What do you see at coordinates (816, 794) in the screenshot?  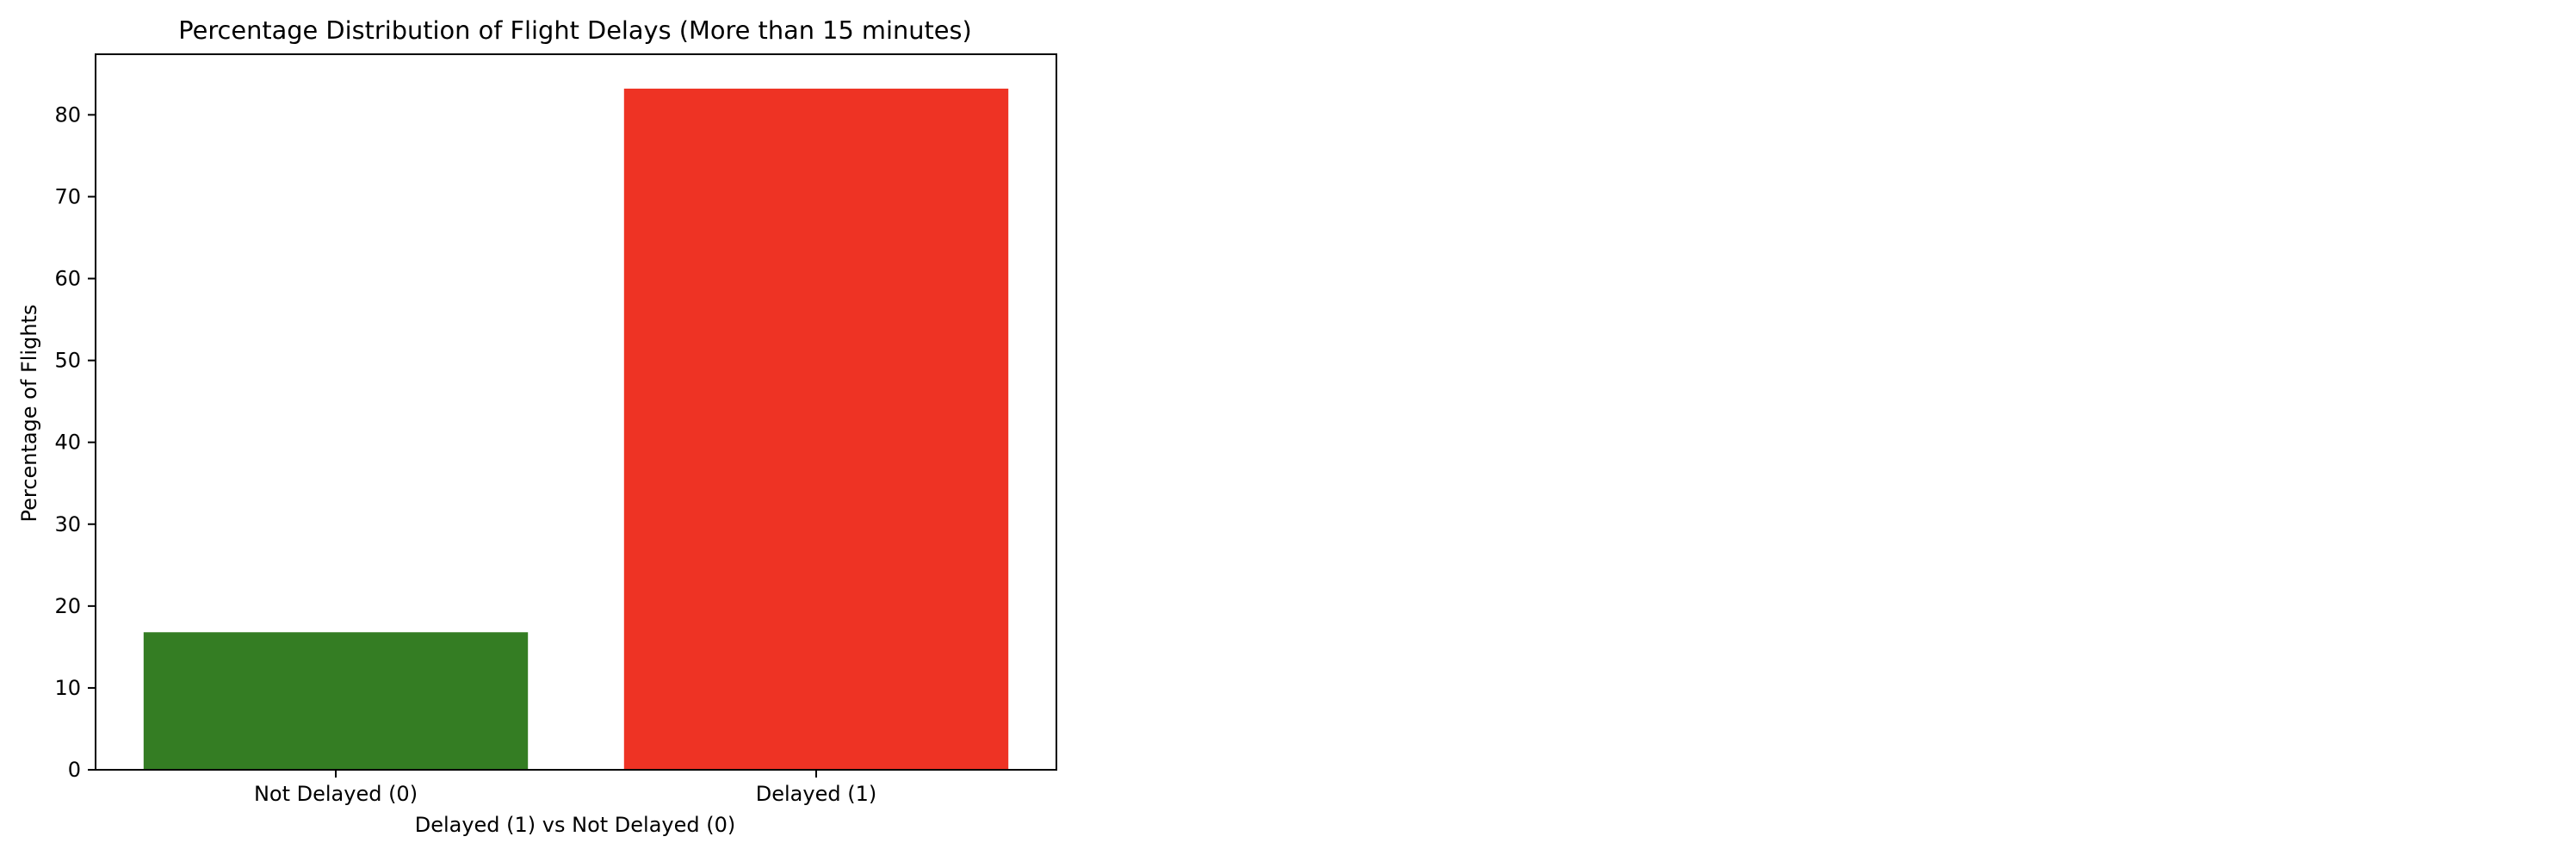 I see `x-tick-label-1: Delayed (1)` at bounding box center [816, 794].